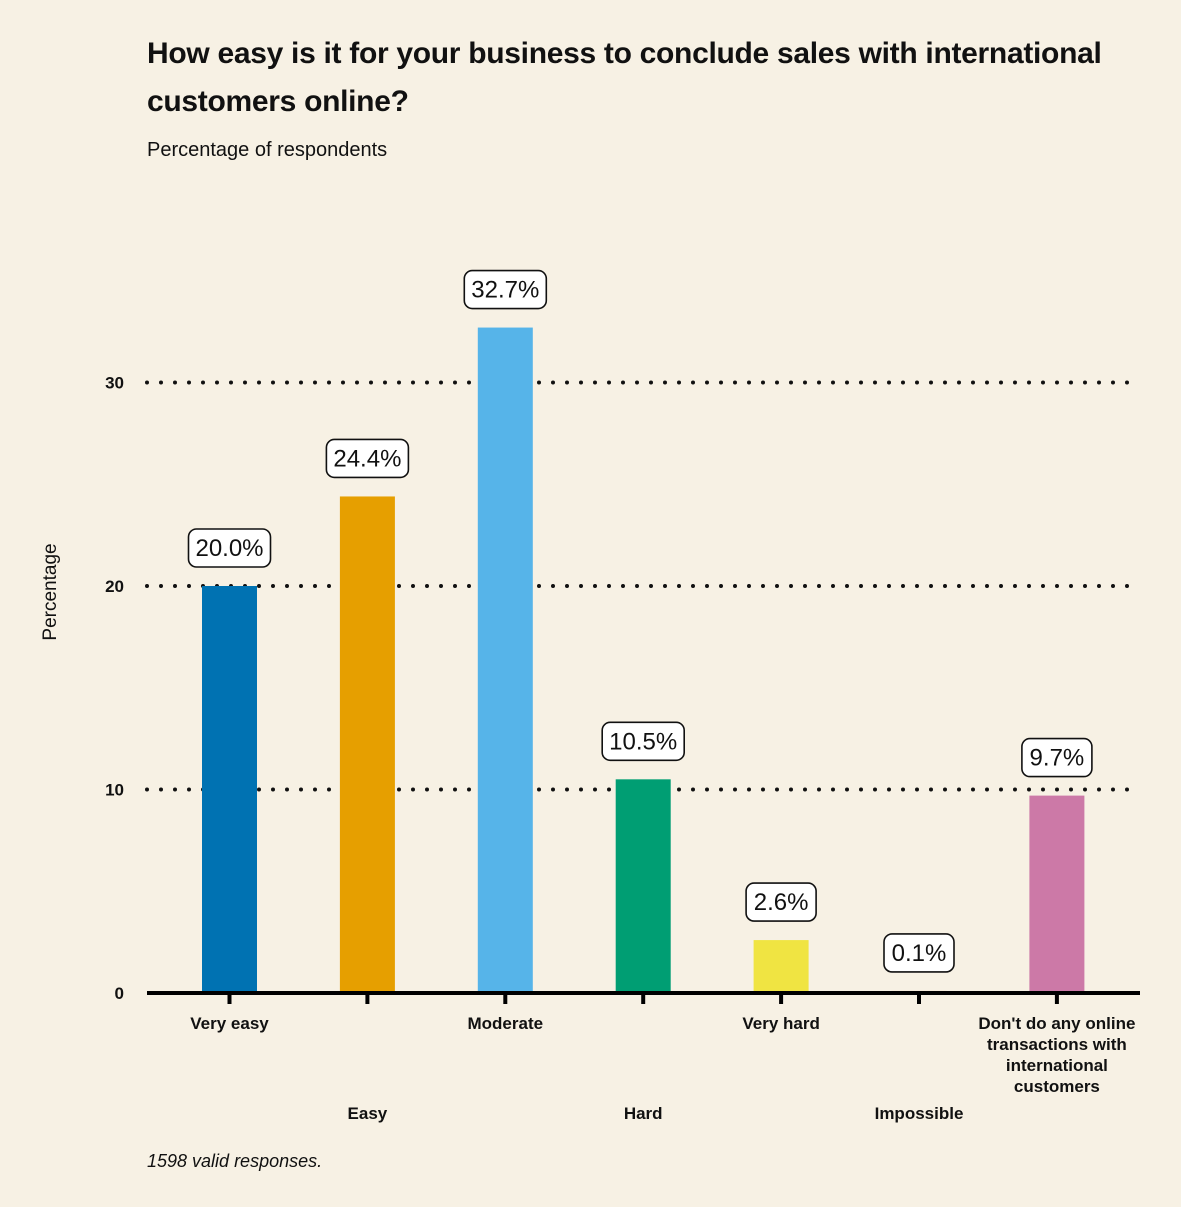 This screenshot has height=1207, width=1181. Describe the element at coordinates (235, 1161) in the screenshot. I see `chart-footnote: 1598 valid responses.` at that location.